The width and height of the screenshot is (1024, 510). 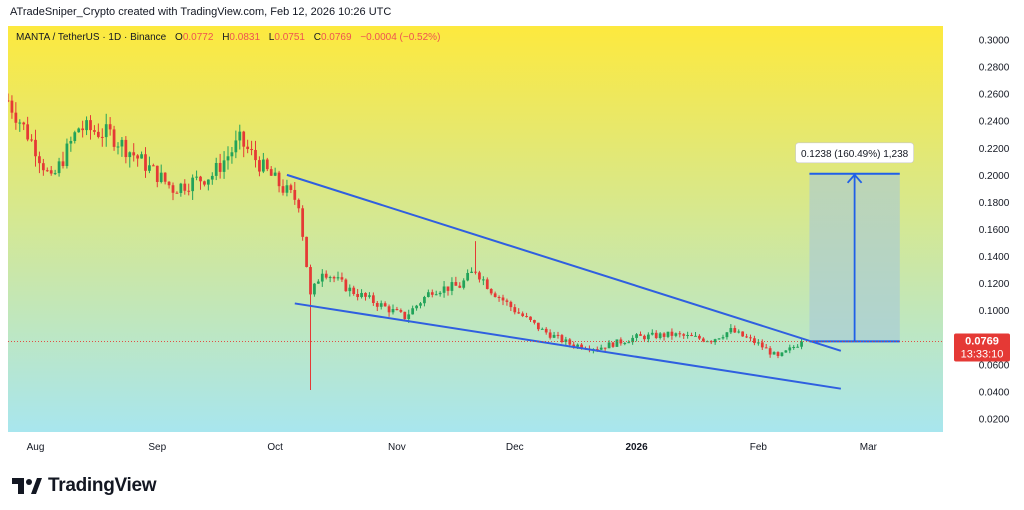 What do you see at coordinates (994, 419) in the screenshot?
I see `y-tick-label: 0.0200` at bounding box center [994, 419].